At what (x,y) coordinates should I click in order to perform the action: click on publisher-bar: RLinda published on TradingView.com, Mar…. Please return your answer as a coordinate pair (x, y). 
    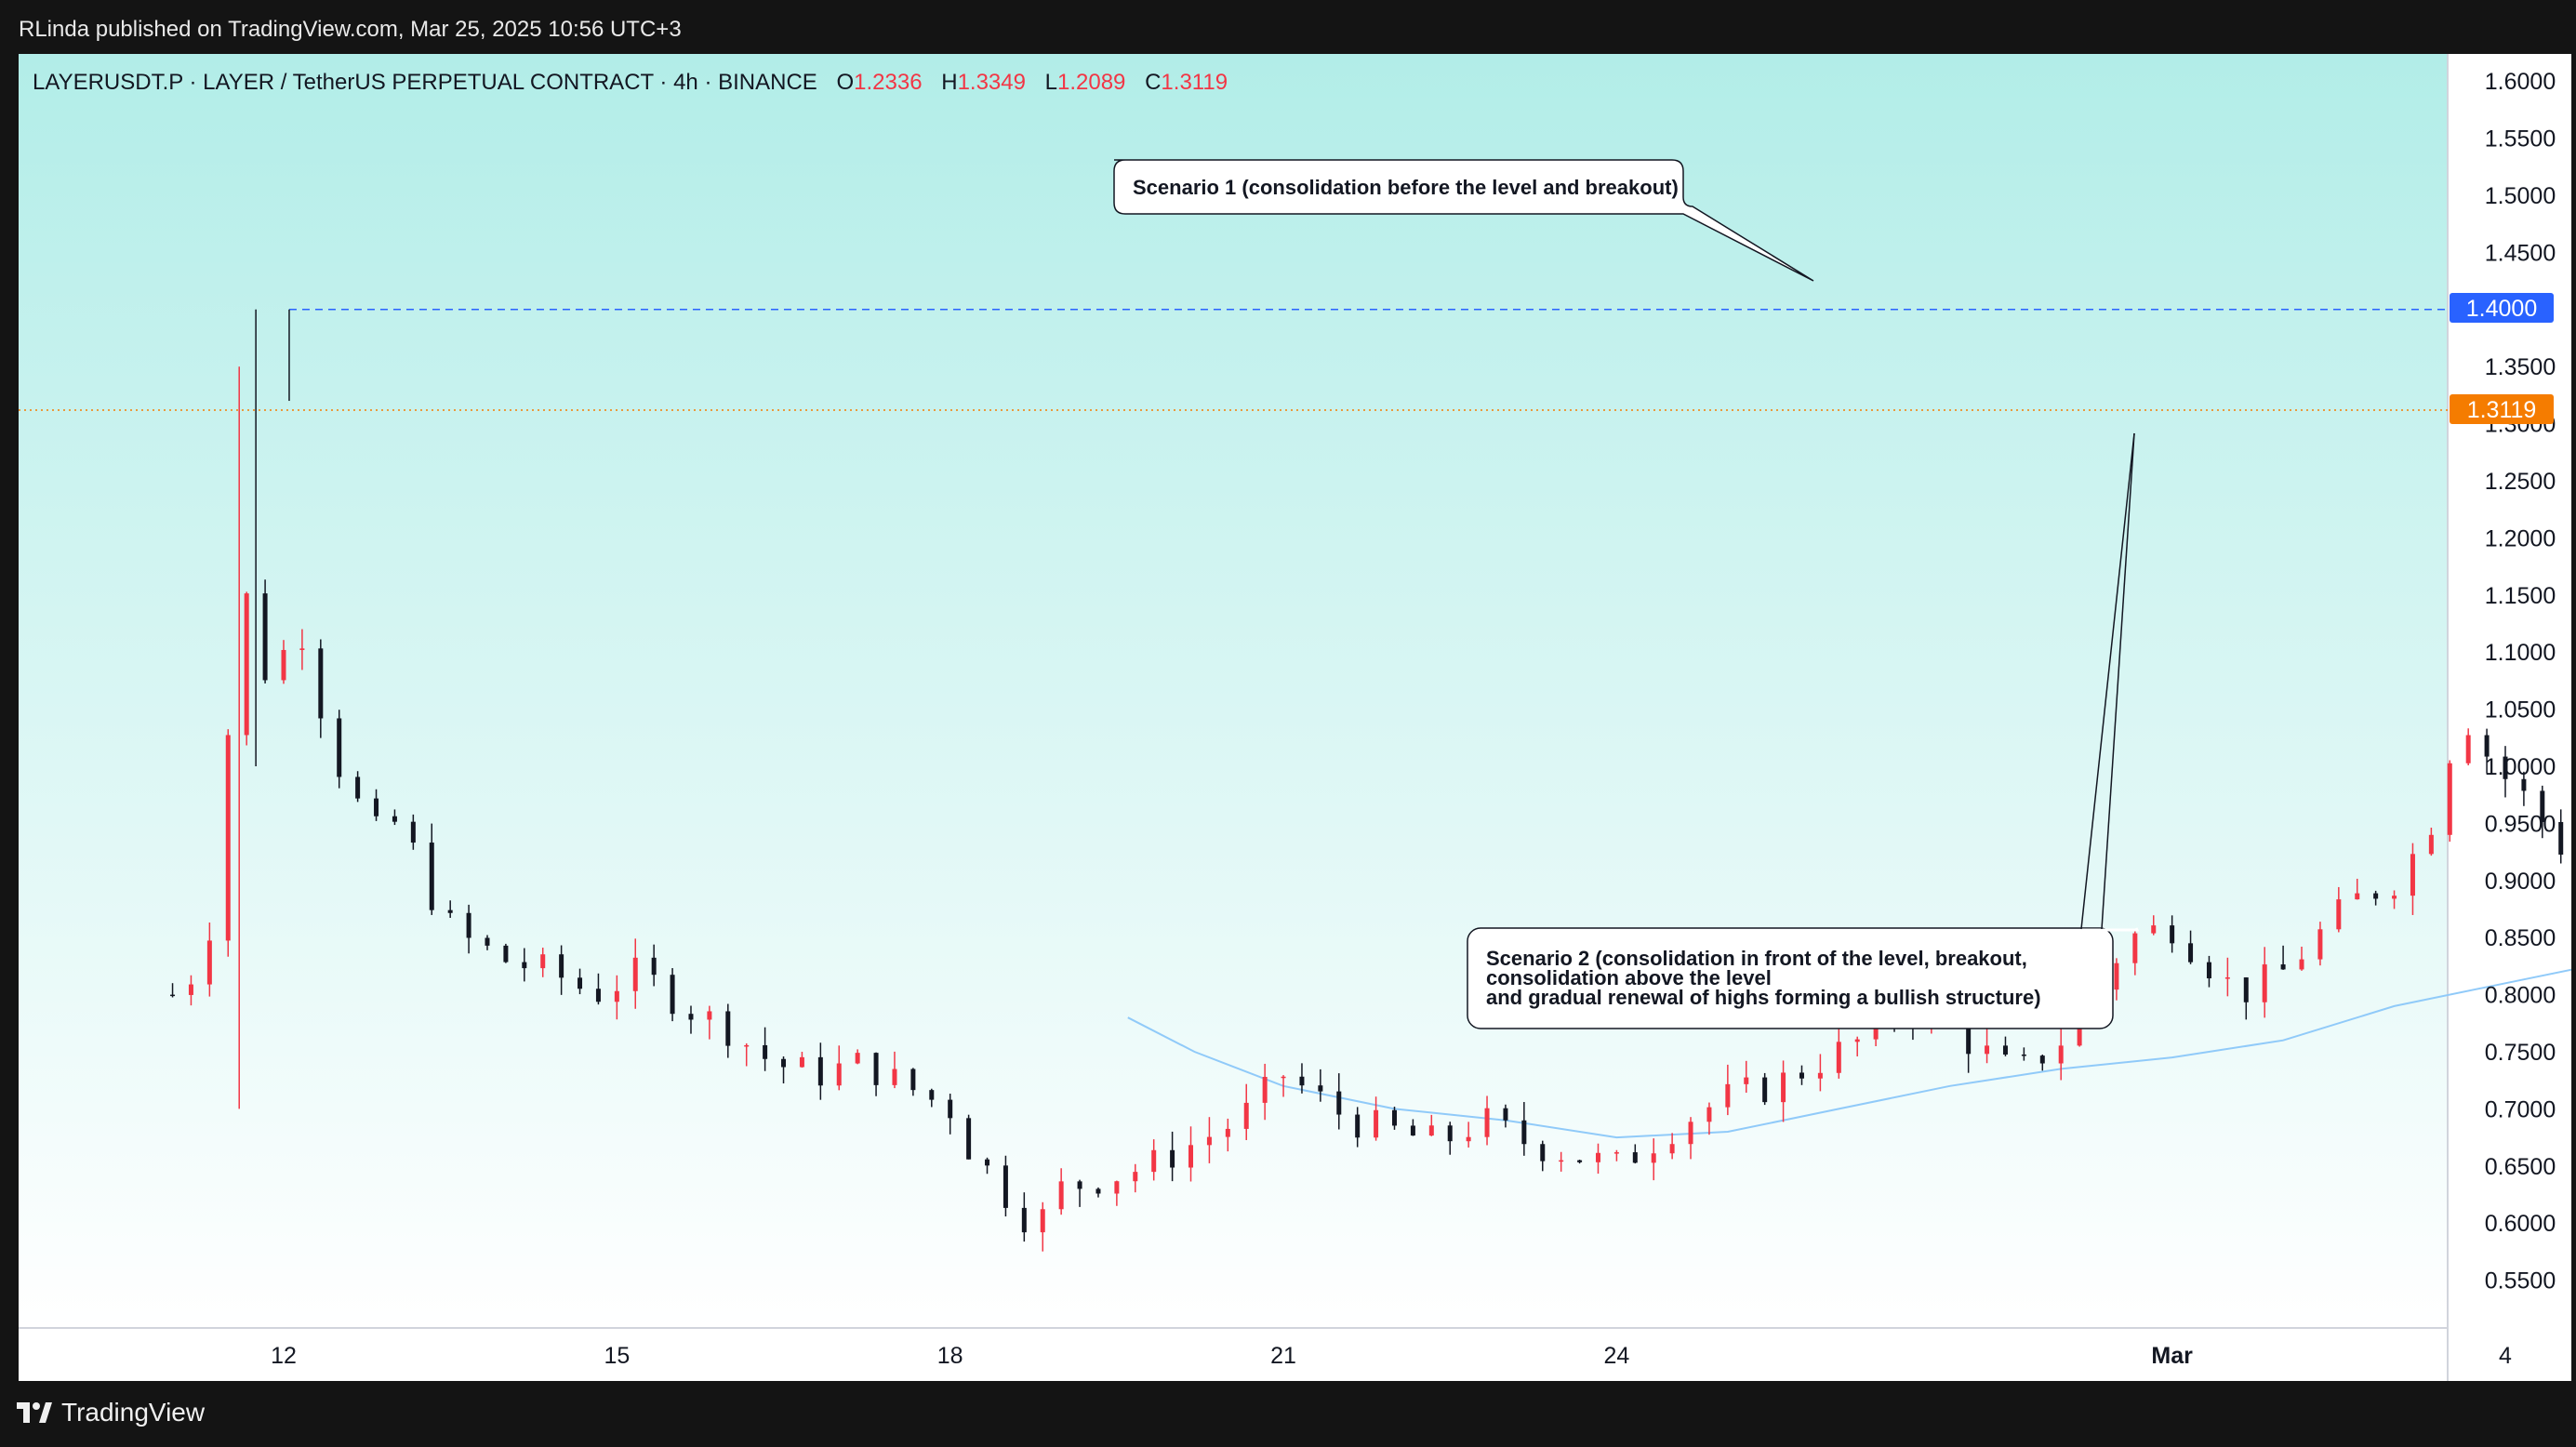
    Looking at the image, I should click on (1288, 27).